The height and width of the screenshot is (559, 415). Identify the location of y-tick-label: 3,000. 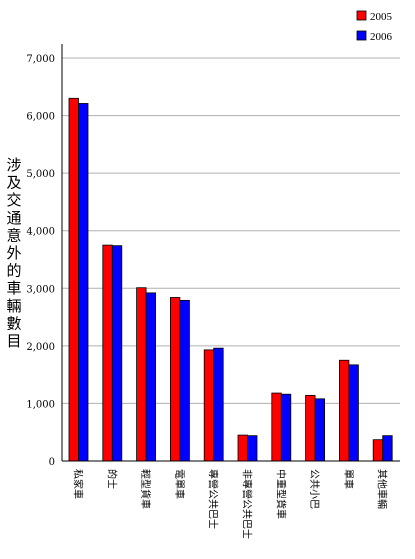
(40, 289).